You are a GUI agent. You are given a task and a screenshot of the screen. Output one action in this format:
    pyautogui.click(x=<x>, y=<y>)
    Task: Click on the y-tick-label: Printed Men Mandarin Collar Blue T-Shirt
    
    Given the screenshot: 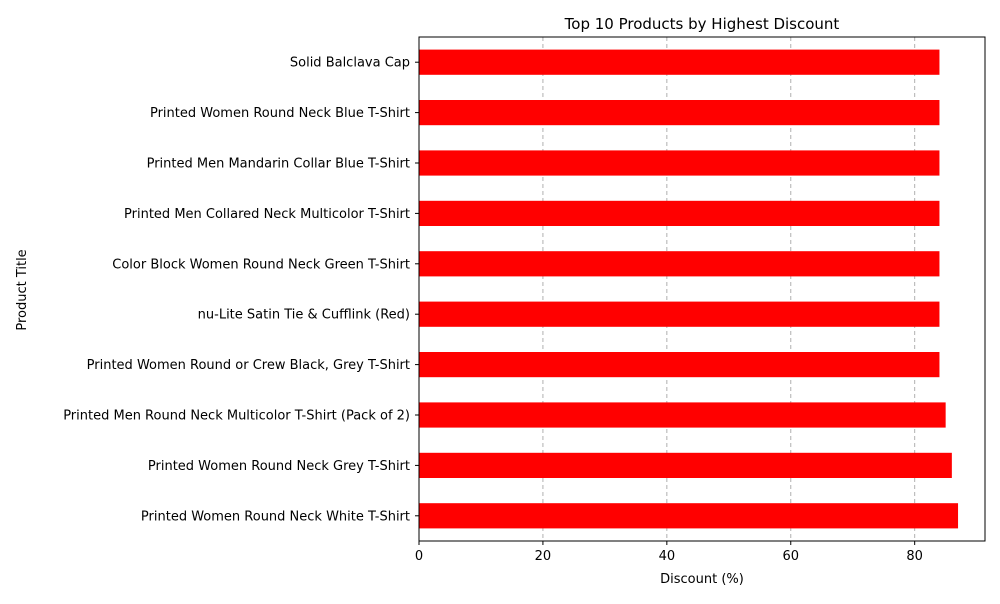 What is the action you would take?
    pyautogui.click(x=278, y=164)
    